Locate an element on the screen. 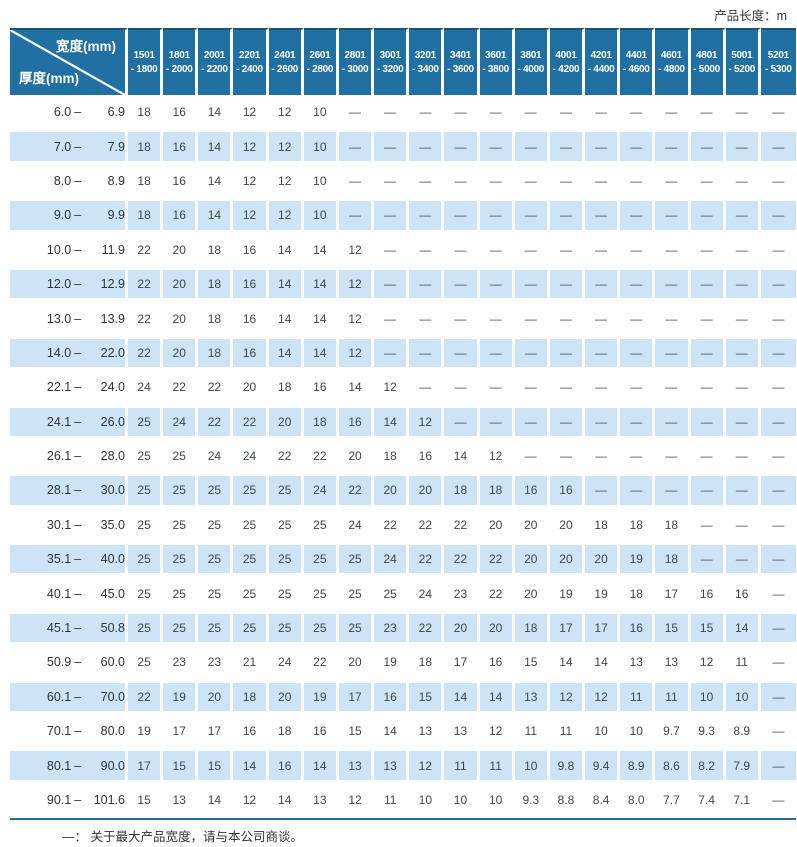  thickness-range-label: 14.0–22.0 is located at coordinates (69, 353).